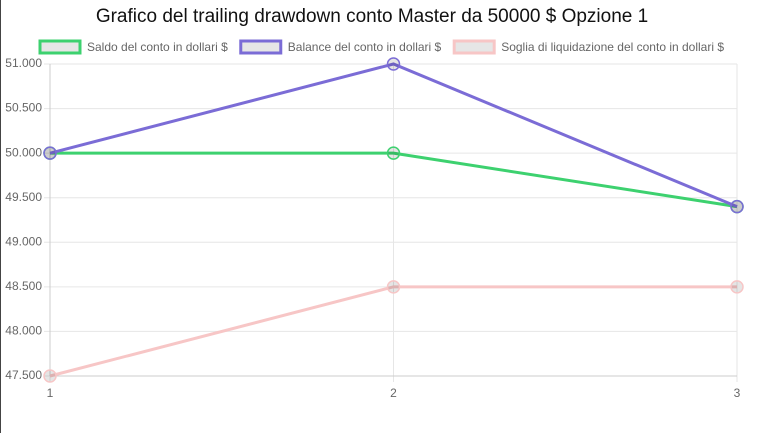 This screenshot has height=433, width=780. I want to click on y-tick-label: 50.500, so click(23, 108).